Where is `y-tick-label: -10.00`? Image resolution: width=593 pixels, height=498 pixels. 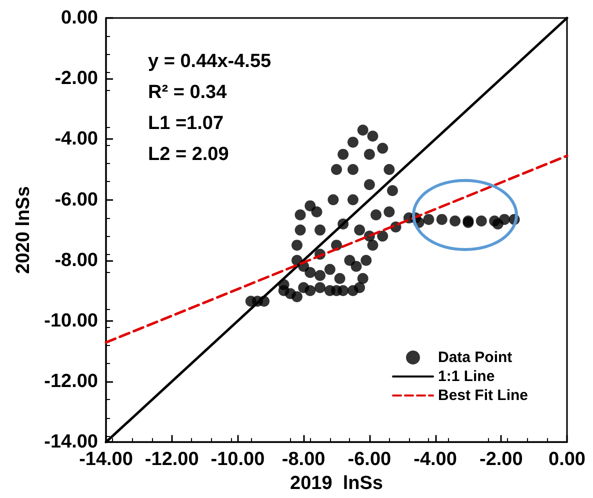 y-tick-label: -10.00 is located at coordinates (71, 321).